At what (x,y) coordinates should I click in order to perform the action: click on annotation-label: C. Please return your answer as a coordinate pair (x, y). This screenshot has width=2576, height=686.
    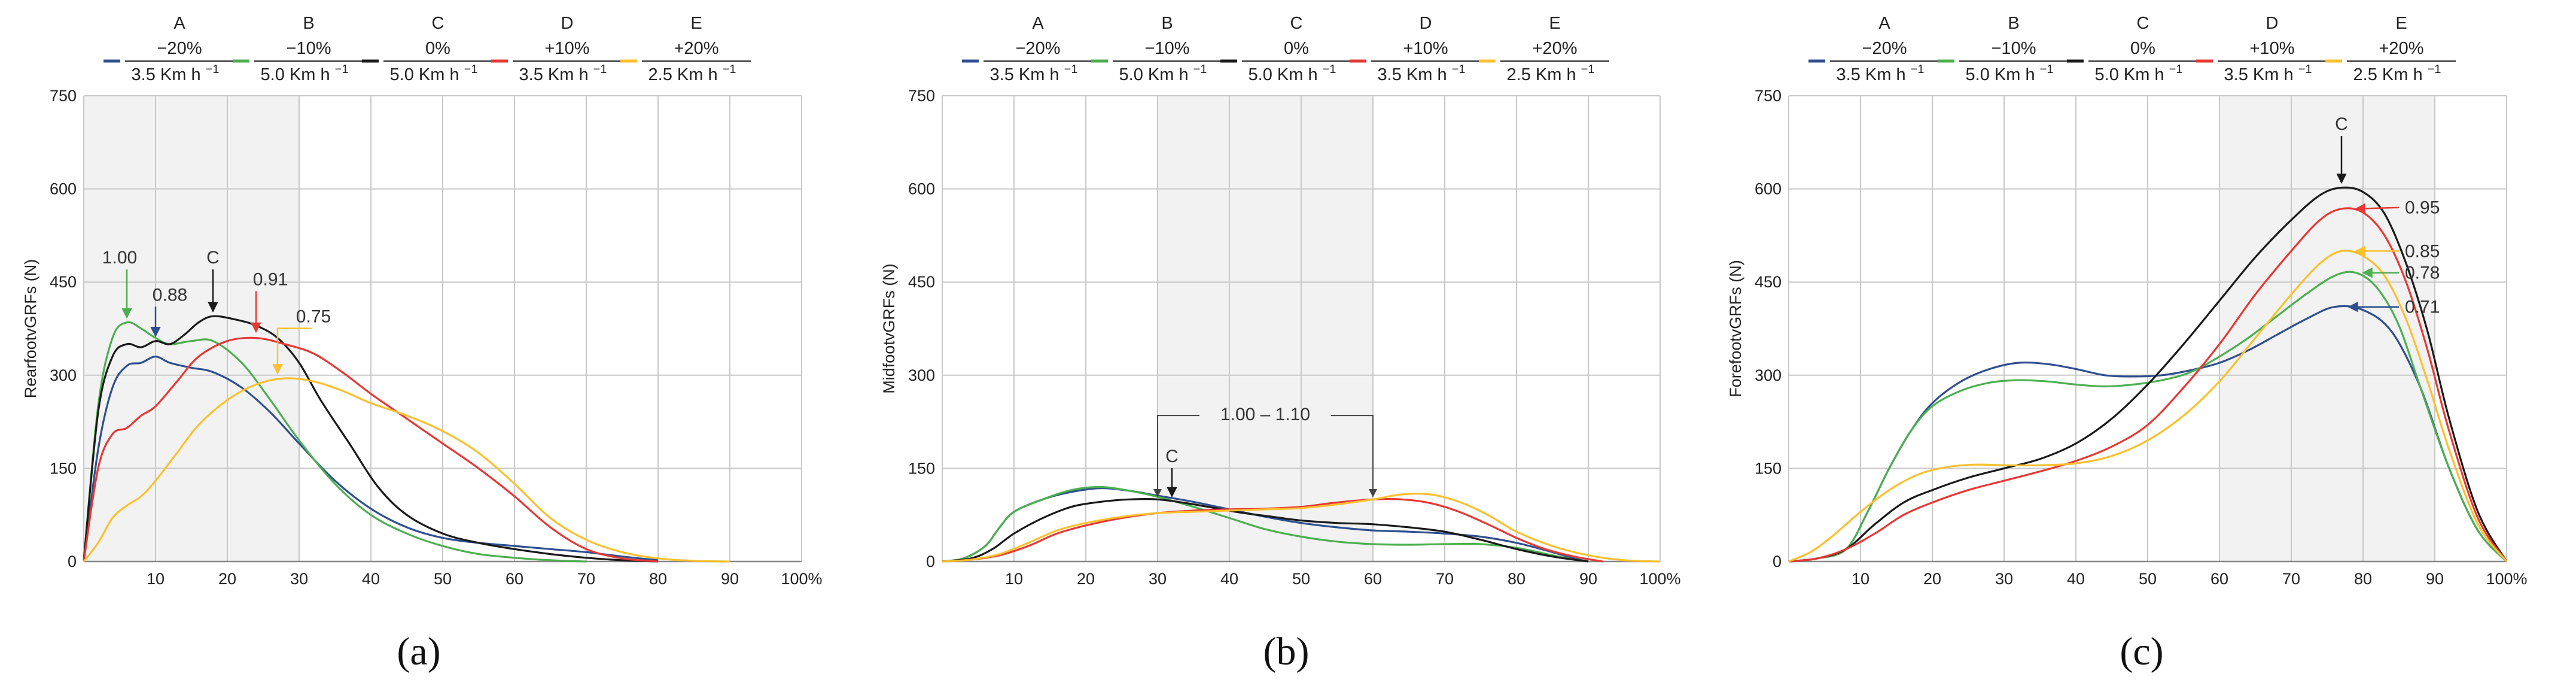
    Looking at the image, I should click on (213, 258).